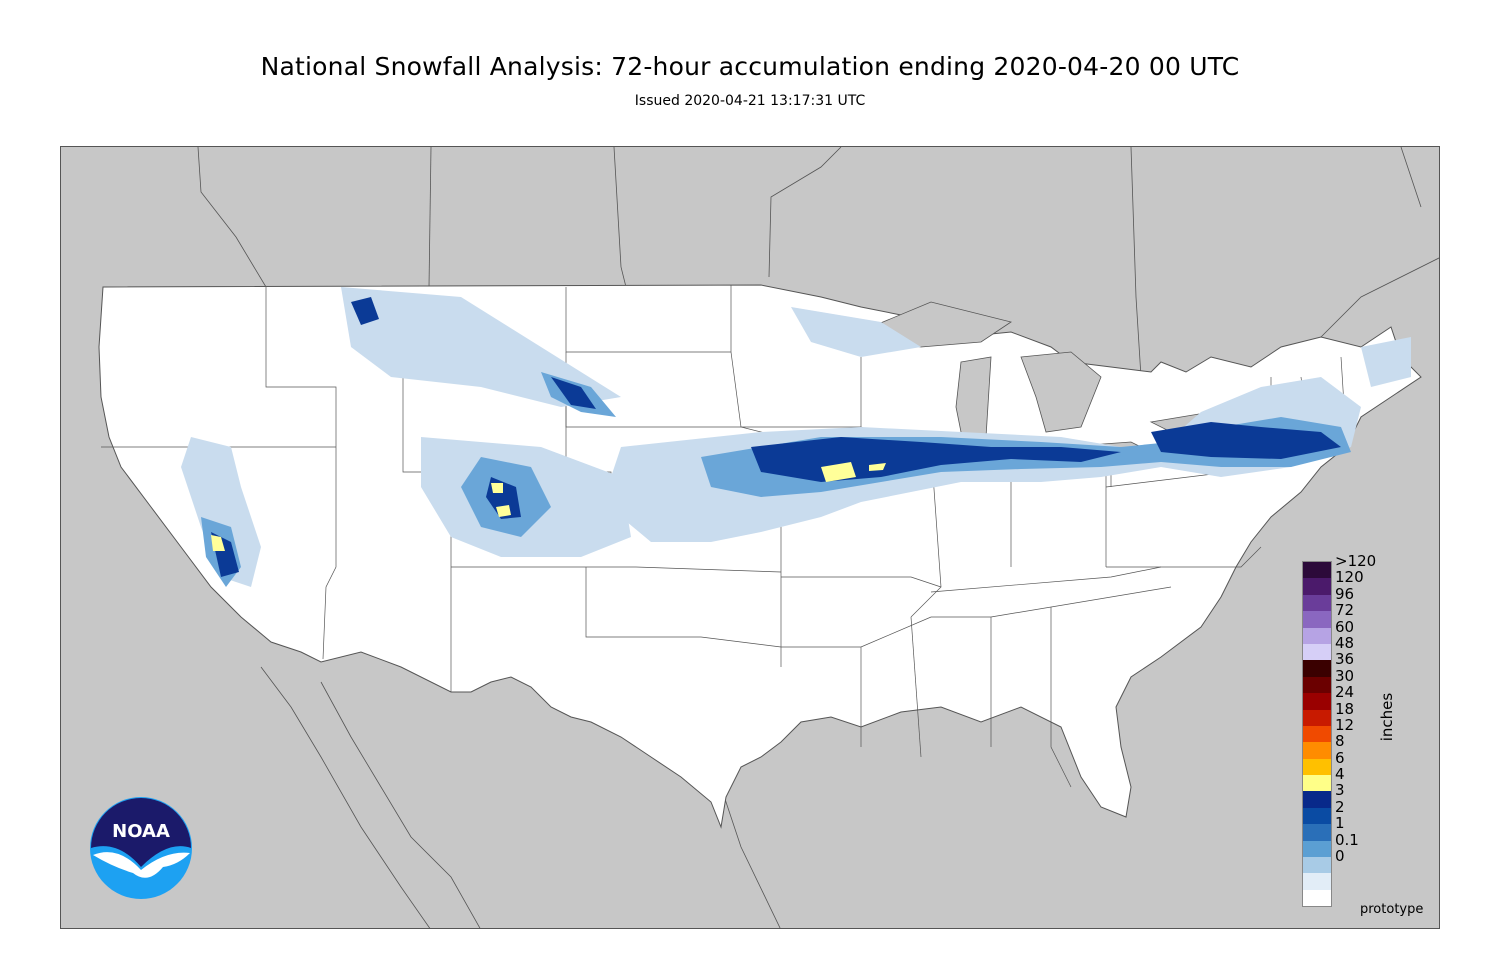 This screenshot has height=978, width=1500. What do you see at coordinates (1340, 790) in the screenshot?
I see `legend-label: 3` at bounding box center [1340, 790].